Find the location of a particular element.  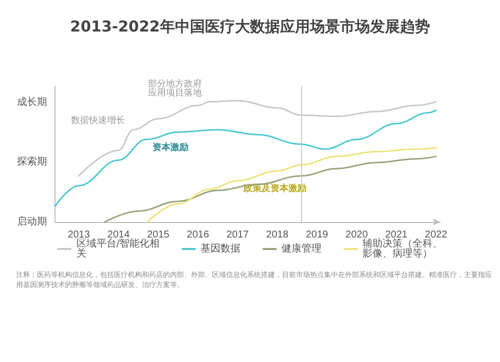

legend-label: 健康管理 is located at coordinates (302, 248).